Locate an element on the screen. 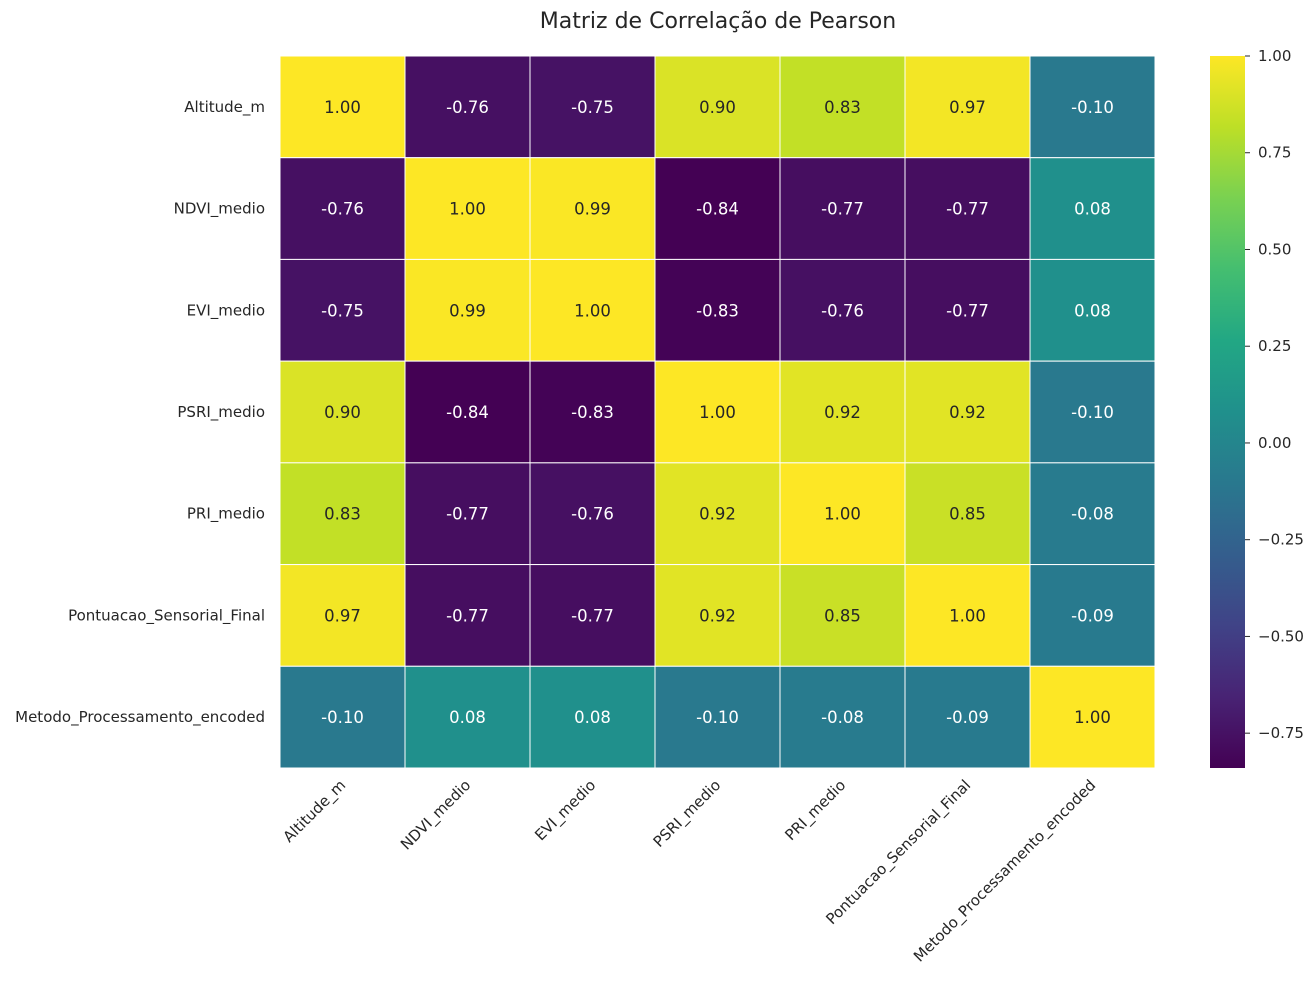 The width and height of the screenshot is (1314, 983). y-tick-label: Metodo_Processamento_encoded is located at coordinates (140, 717).